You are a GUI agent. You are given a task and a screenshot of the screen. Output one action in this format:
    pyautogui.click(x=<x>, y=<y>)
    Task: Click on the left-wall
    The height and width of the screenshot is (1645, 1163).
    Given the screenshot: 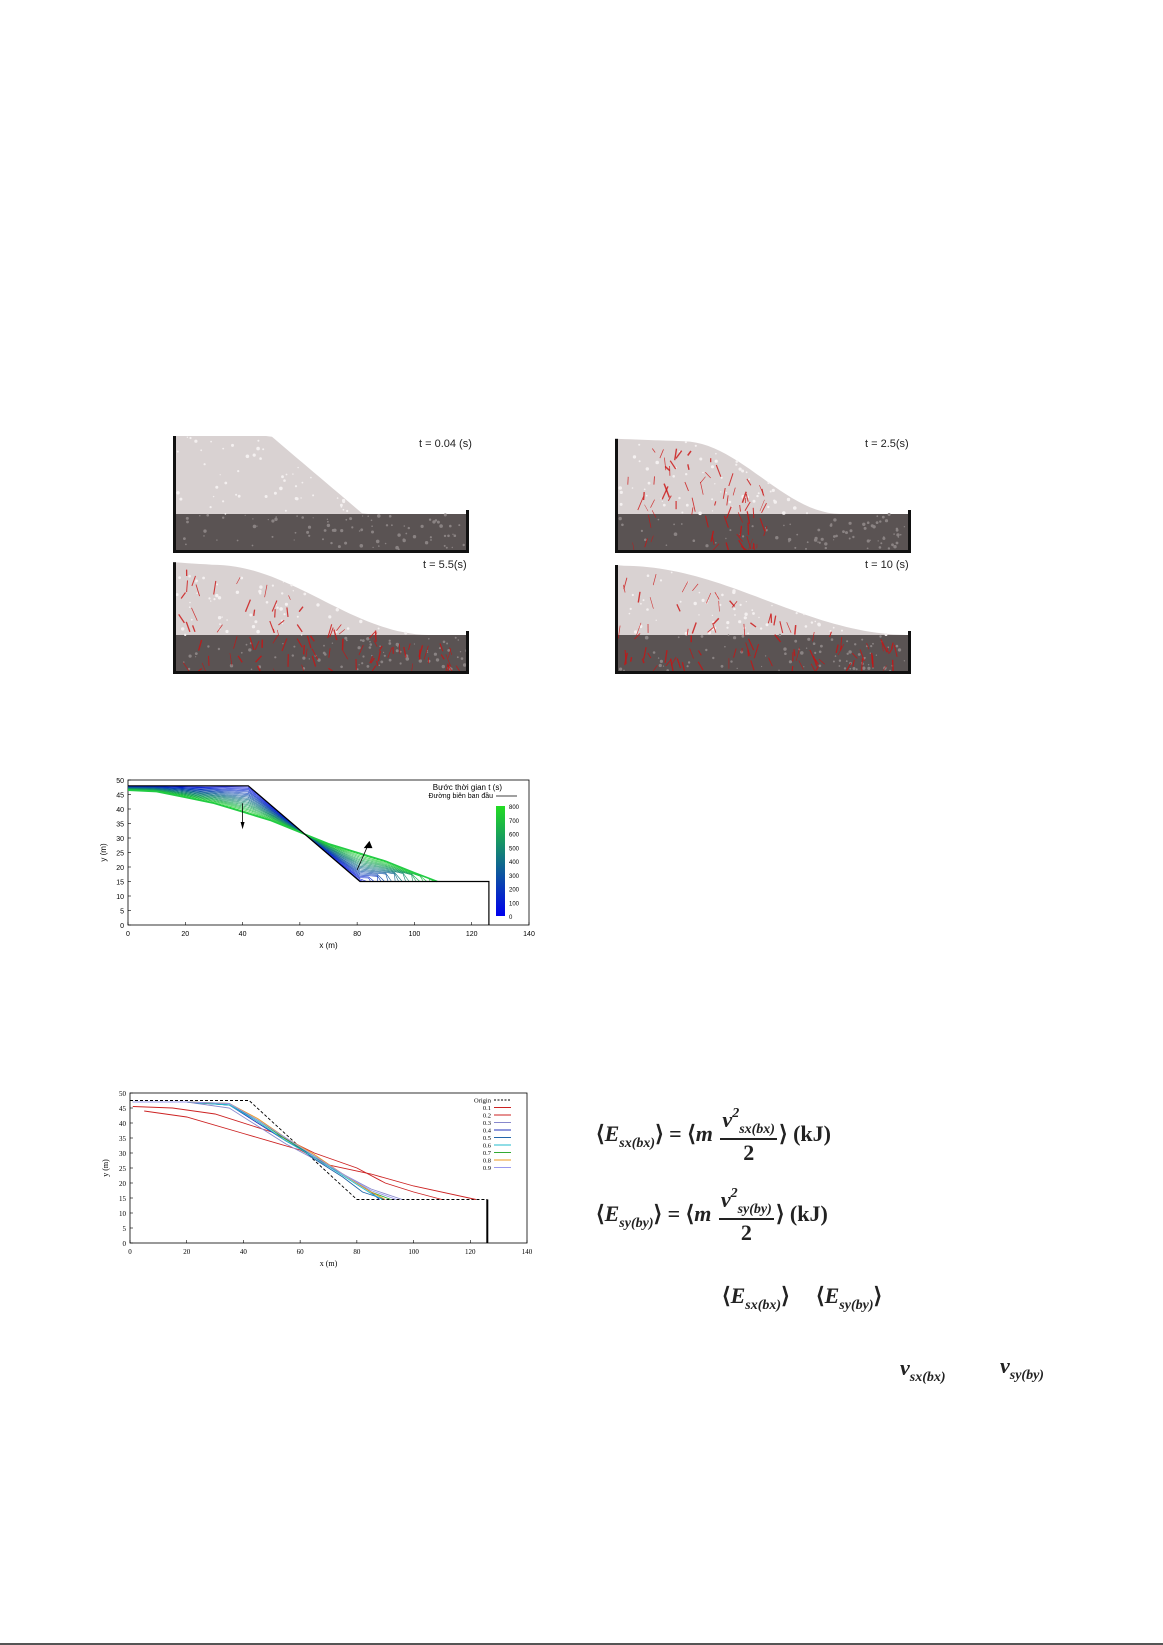 What is the action you would take?
    pyautogui.click(x=174, y=616)
    